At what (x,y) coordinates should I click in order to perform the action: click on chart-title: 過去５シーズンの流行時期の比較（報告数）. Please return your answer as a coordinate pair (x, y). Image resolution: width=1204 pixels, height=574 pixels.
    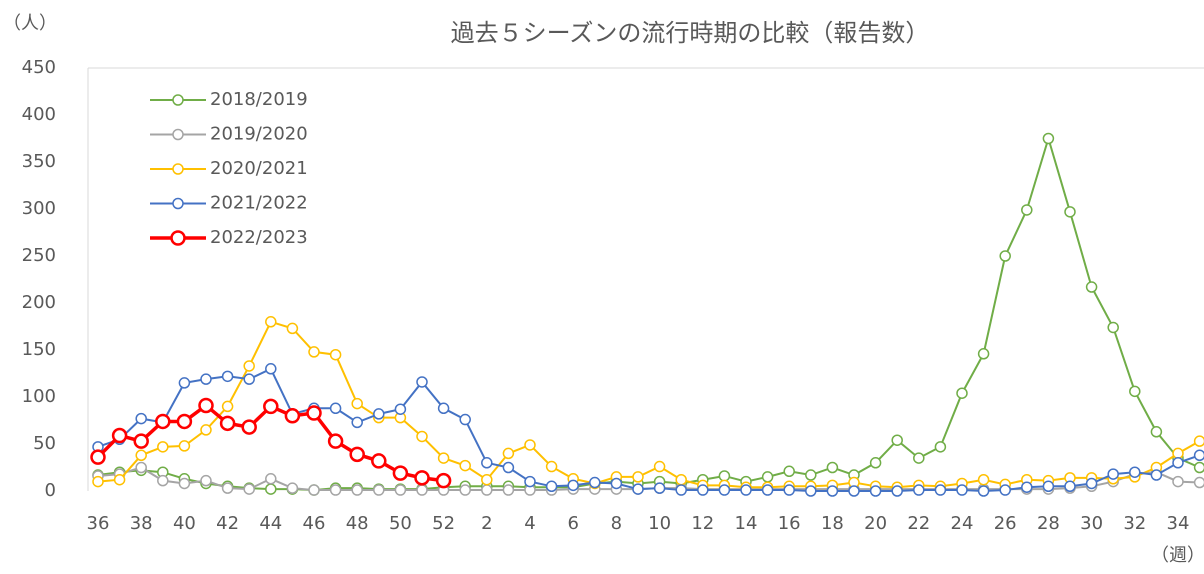
    Looking at the image, I should click on (690, 33).